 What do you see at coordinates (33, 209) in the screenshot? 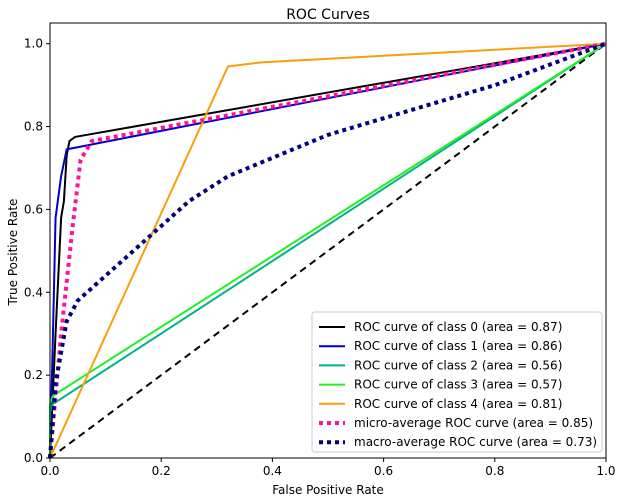
I see `y-tick-label: 0.6` at bounding box center [33, 209].